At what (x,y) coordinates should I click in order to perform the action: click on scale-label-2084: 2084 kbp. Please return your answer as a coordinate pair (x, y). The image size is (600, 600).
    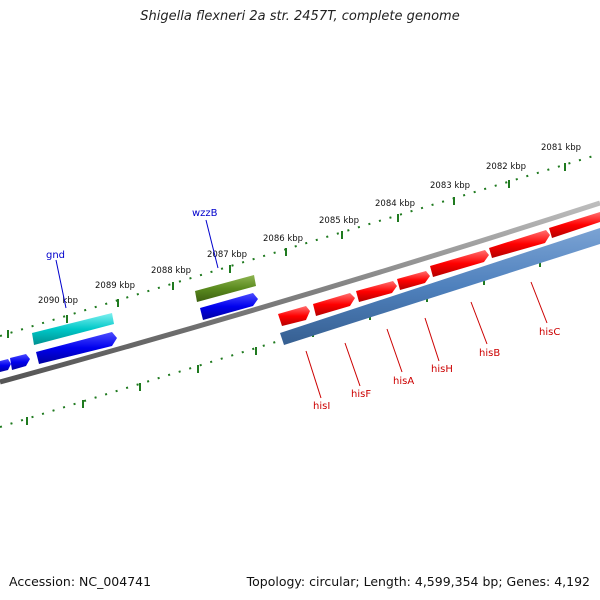
    Looking at the image, I should click on (395, 204).